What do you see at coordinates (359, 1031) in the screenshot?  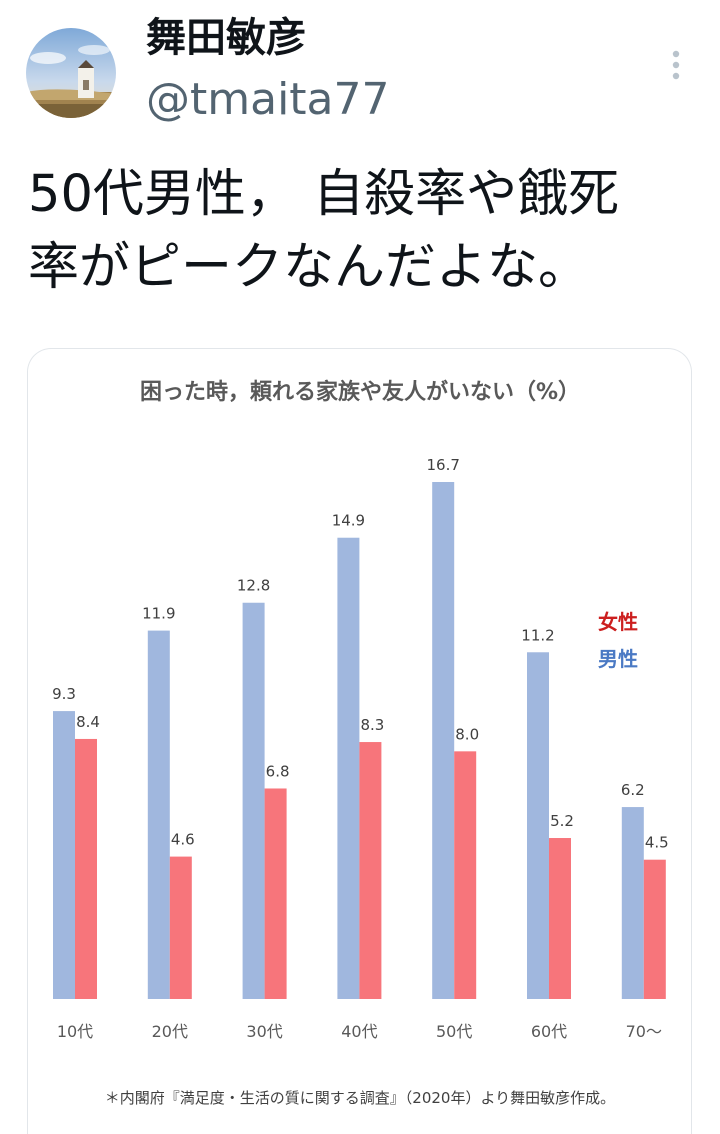 I see `category-label-3: 40代` at bounding box center [359, 1031].